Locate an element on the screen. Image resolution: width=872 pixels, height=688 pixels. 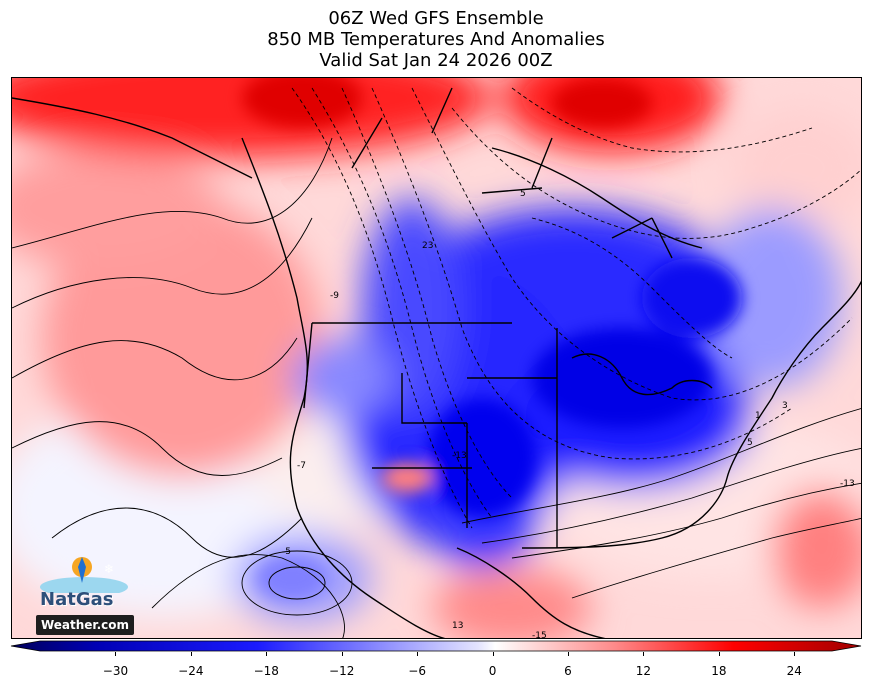
colorbar-tick-label: 0 is located at coordinates (492, 671).